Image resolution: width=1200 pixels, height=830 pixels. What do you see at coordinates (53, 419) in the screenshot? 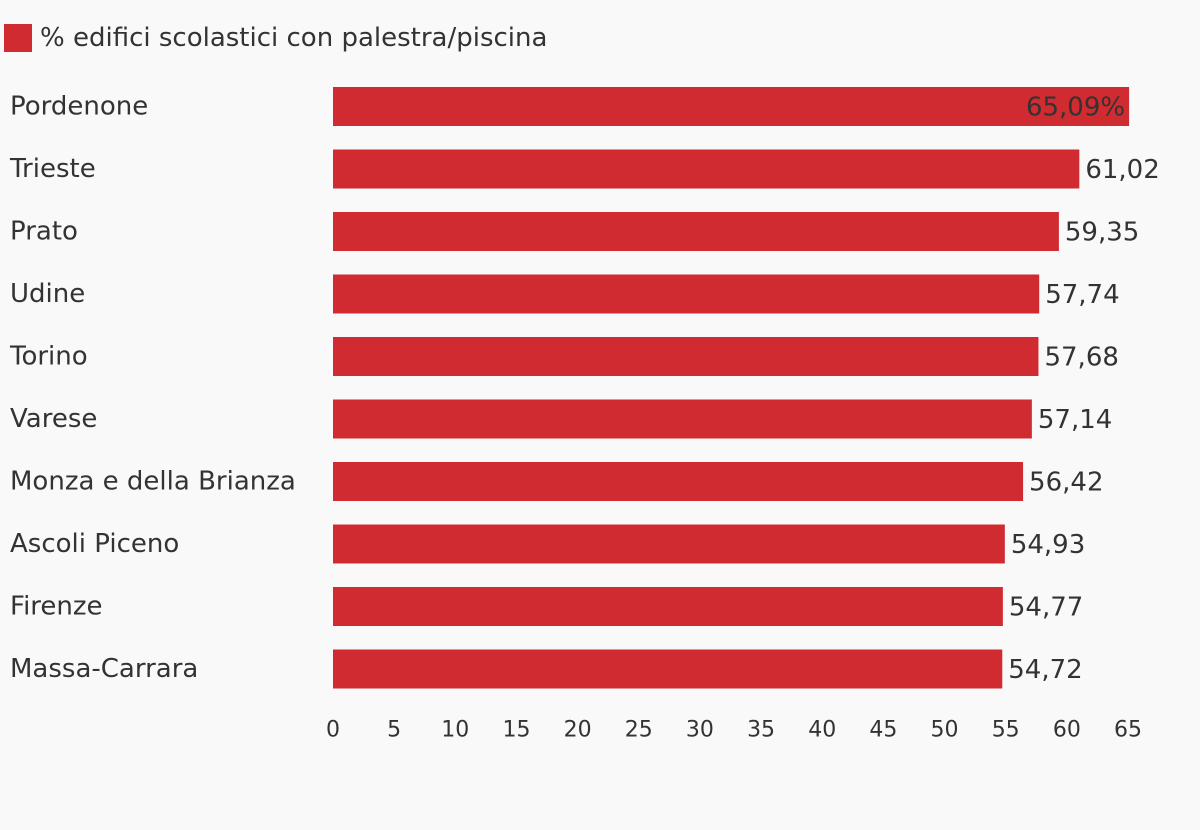
I see `category-label: Varese` at bounding box center [53, 419].